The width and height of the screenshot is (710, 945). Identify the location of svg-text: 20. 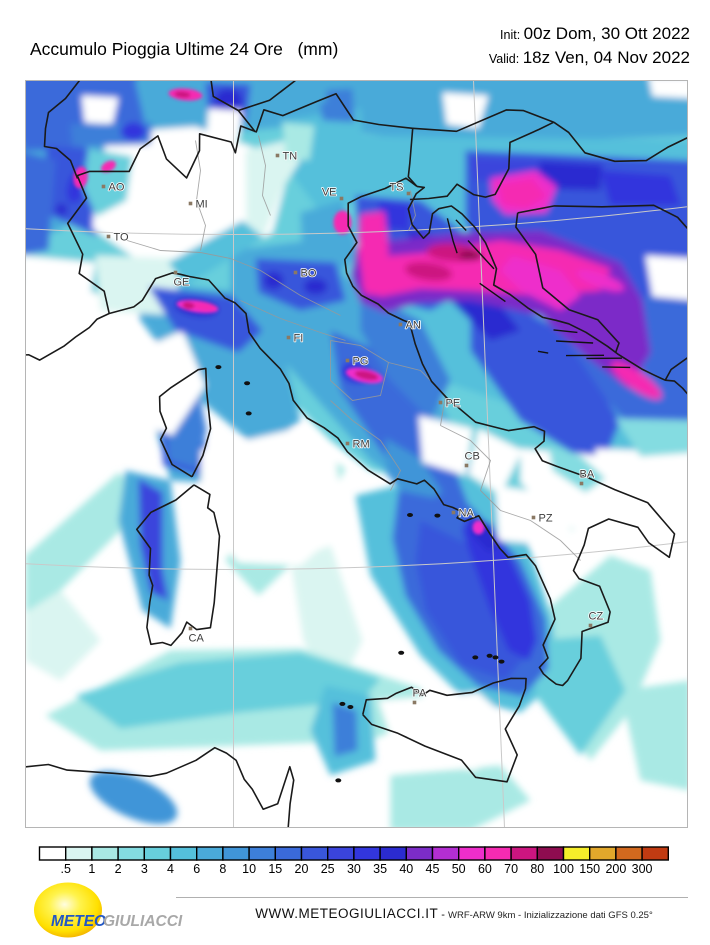
(302, 869).